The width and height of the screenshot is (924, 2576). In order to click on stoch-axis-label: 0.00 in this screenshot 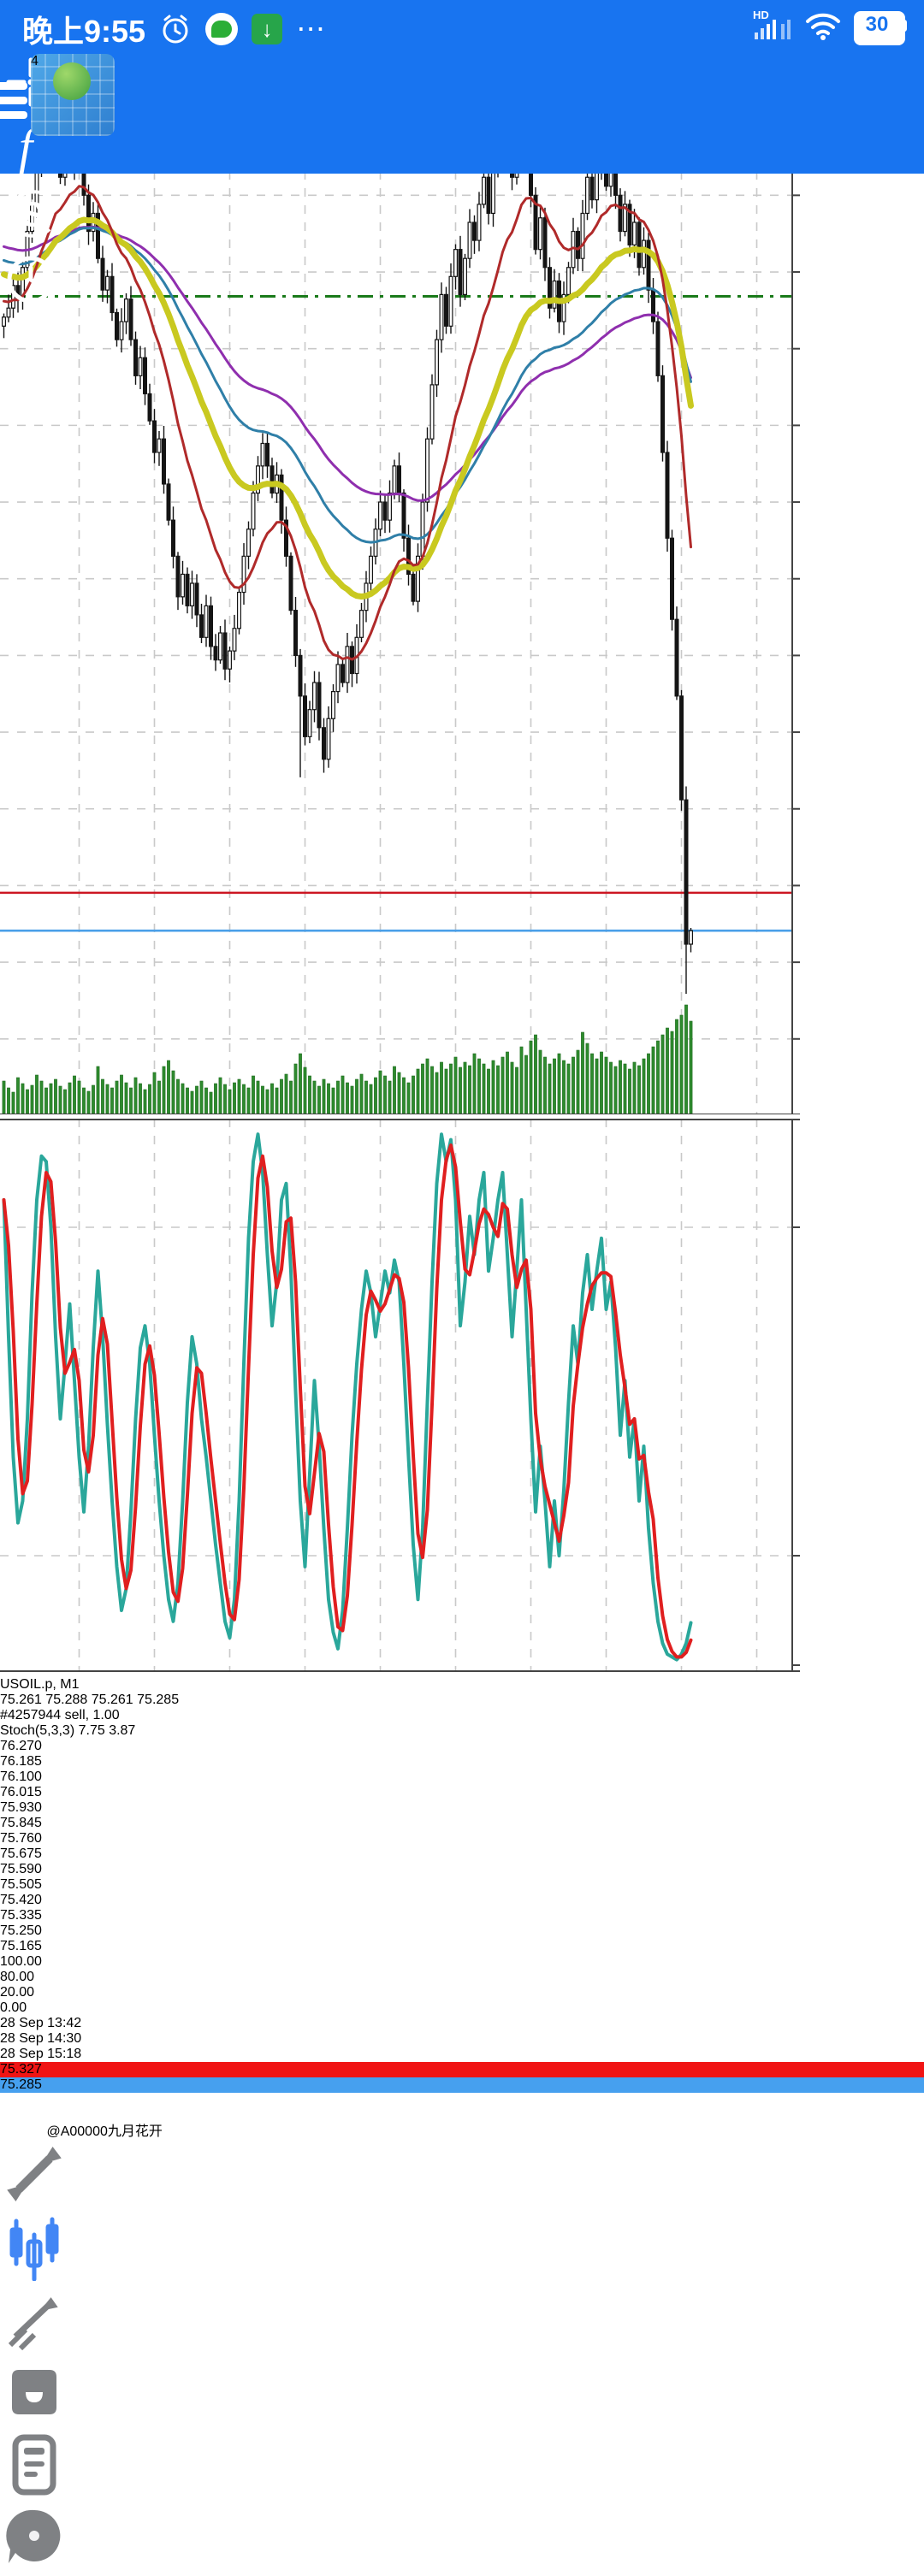, I will do `click(13, 2007)`.